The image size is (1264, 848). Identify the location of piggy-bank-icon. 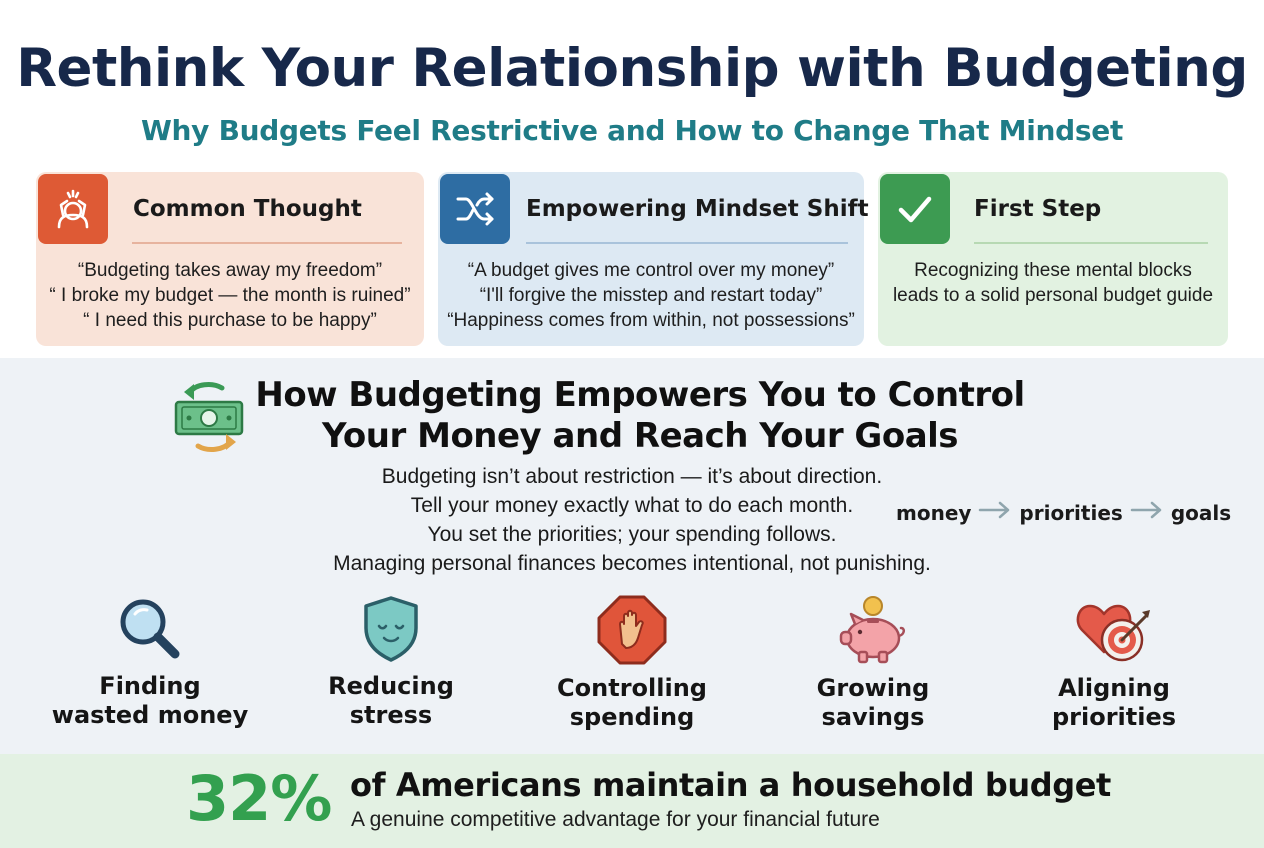
(872, 630).